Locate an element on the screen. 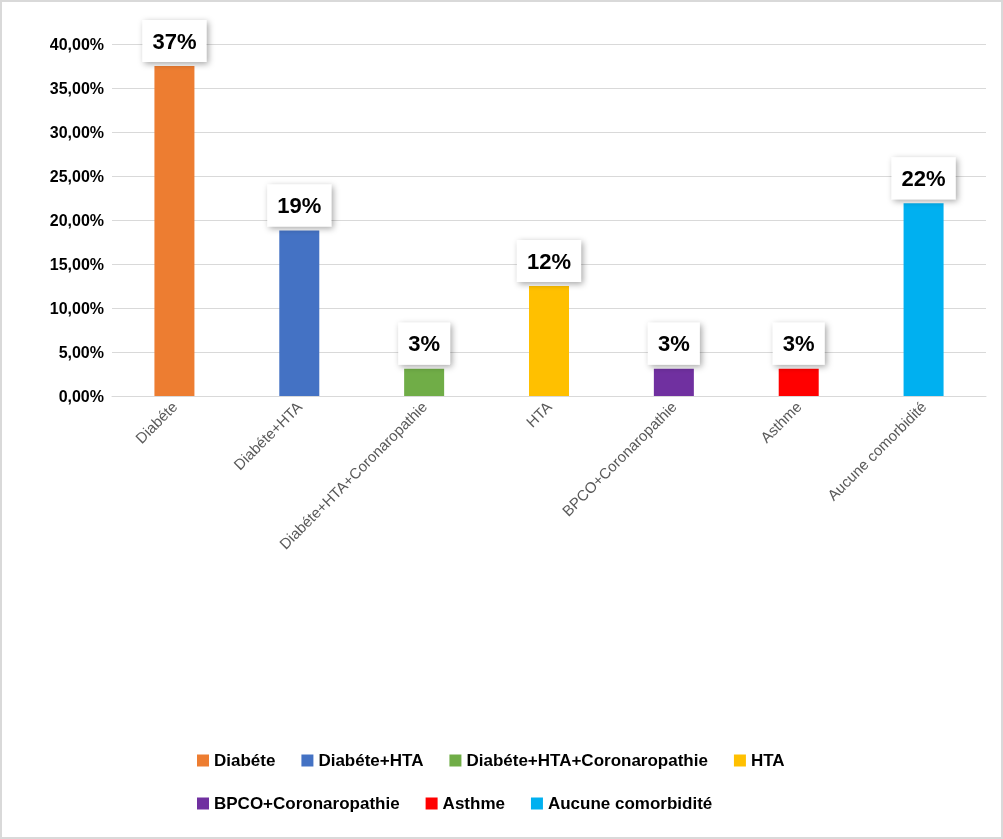 The height and width of the screenshot is (839, 1003). y-tick-label: 15,00% is located at coordinates (76, 264).